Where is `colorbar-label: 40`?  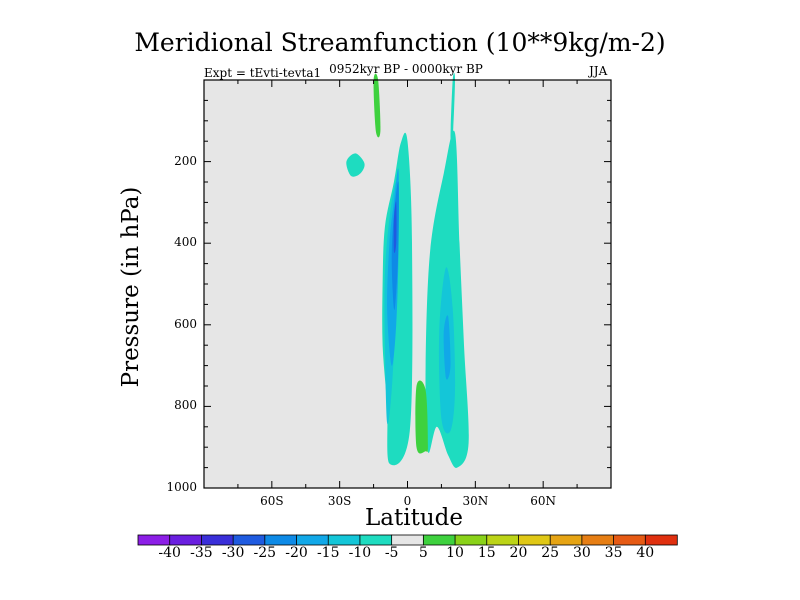
colorbar-label: 40 is located at coordinates (645, 553).